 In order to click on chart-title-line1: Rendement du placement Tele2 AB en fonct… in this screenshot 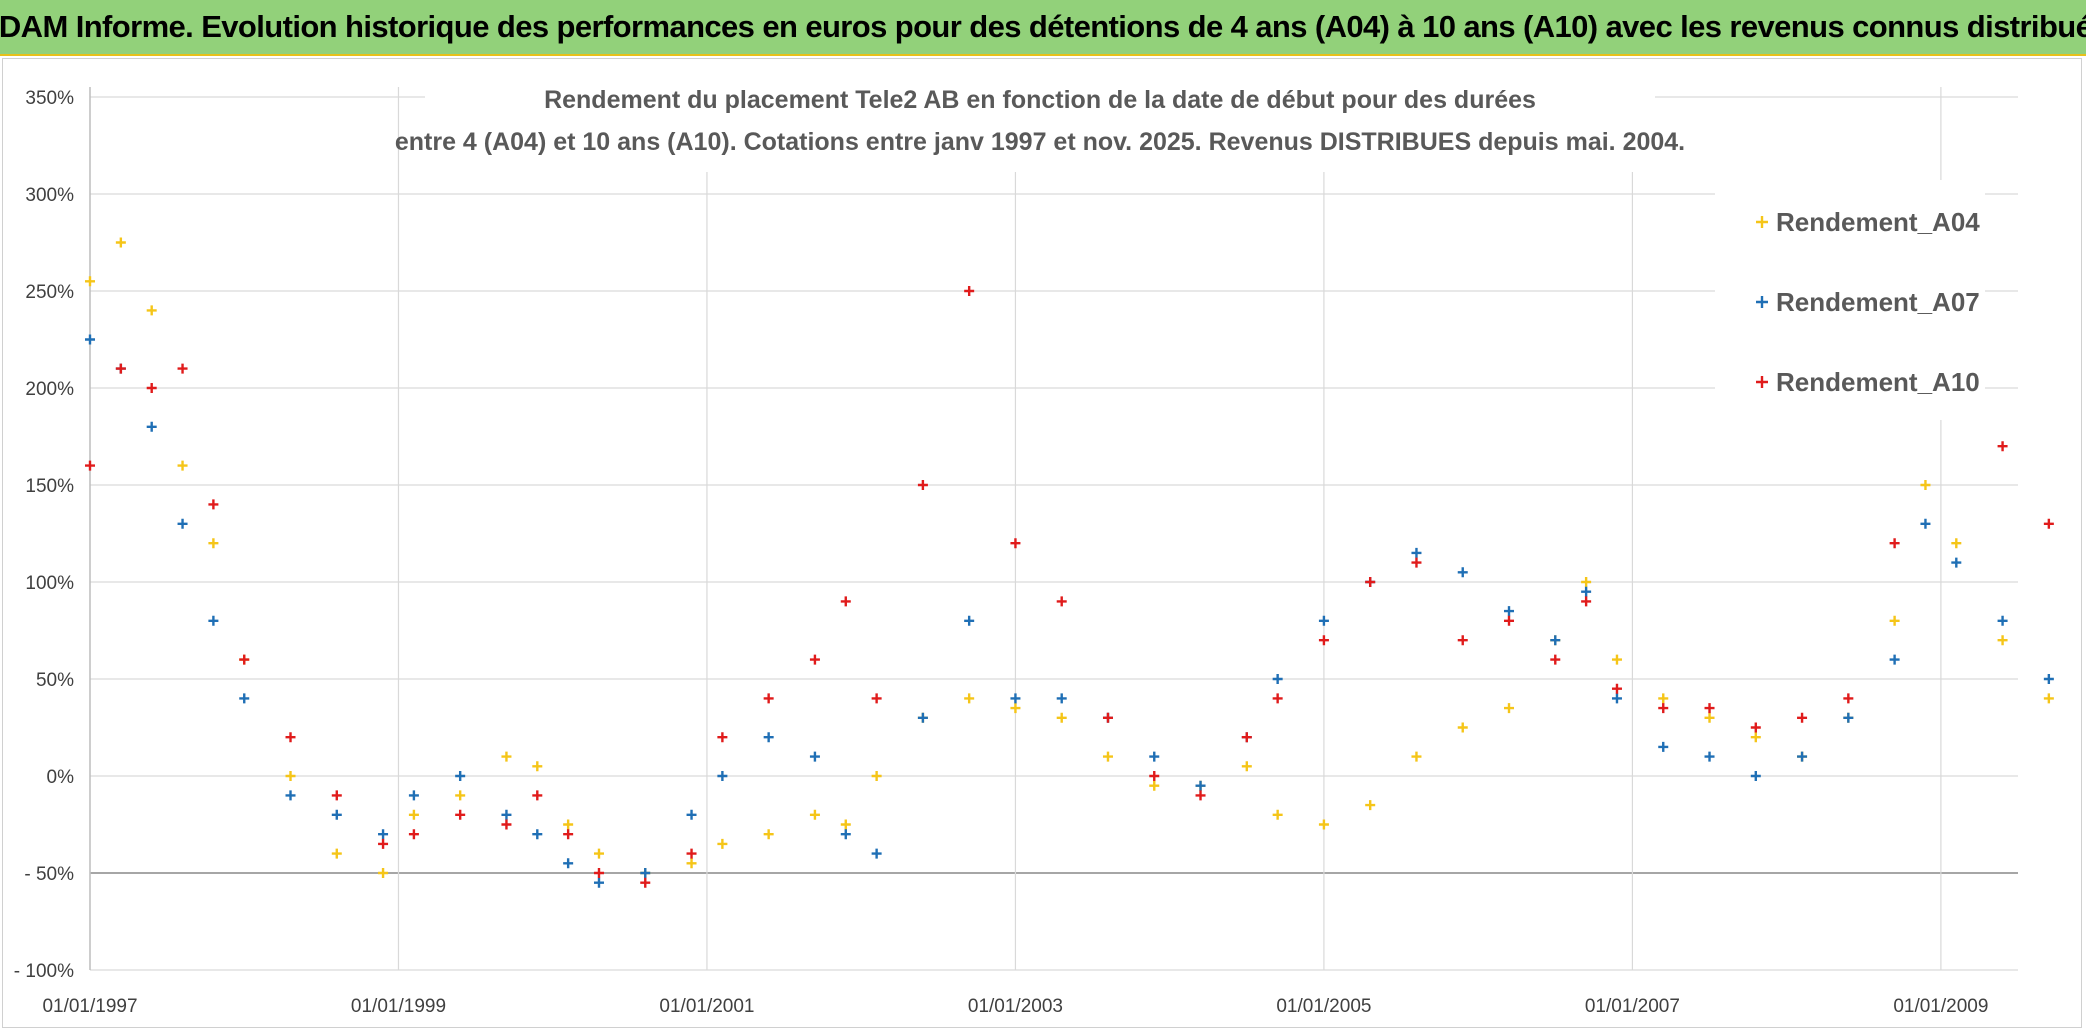, I will do `click(1040, 100)`.